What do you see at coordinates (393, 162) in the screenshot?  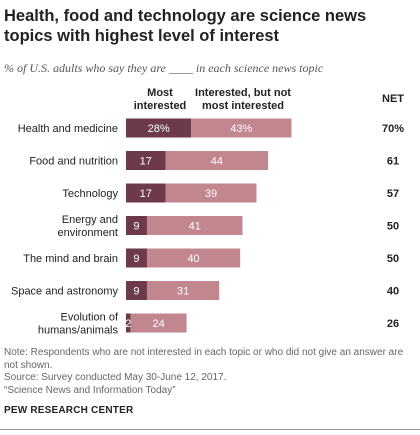 I see `net-value: 61` at bounding box center [393, 162].